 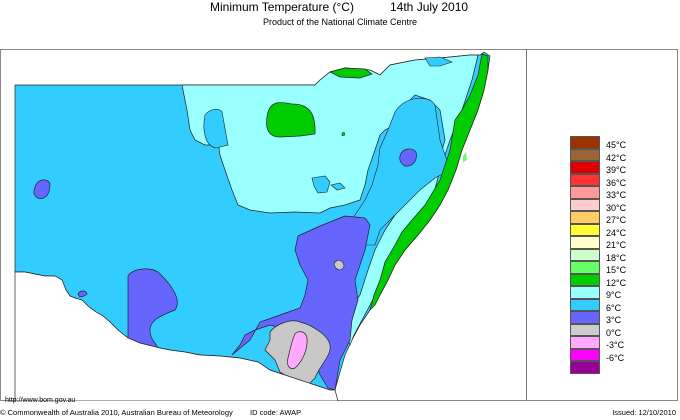 What do you see at coordinates (351, 73) in the screenshot?
I see `region-12-15-north` at bounding box center [351, 73].